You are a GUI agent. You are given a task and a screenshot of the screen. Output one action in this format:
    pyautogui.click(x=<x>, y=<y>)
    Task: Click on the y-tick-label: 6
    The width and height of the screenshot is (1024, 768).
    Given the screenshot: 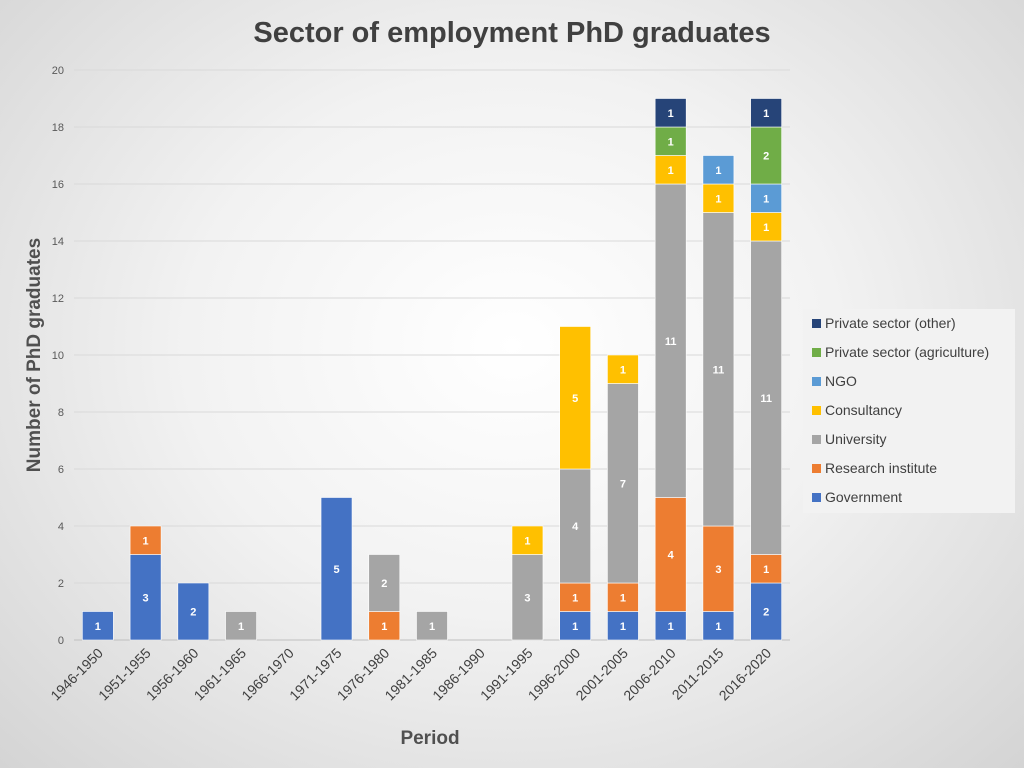 What is the action you would take?
    pyautogui.click(x=61, y=470)
    